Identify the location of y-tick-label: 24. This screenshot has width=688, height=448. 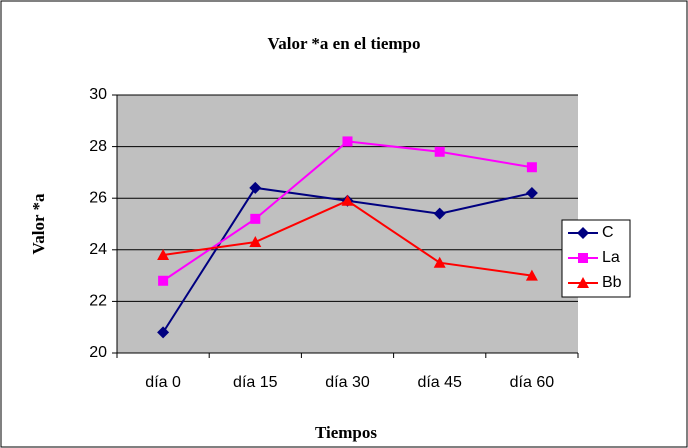
(98, 249).